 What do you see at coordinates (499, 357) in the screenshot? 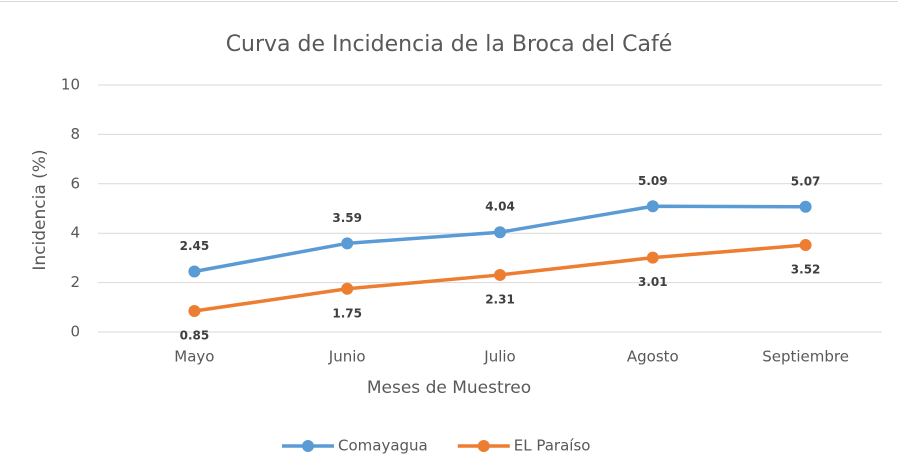
I see `x-tick-label: Julio` at bounding box center [499, 357].